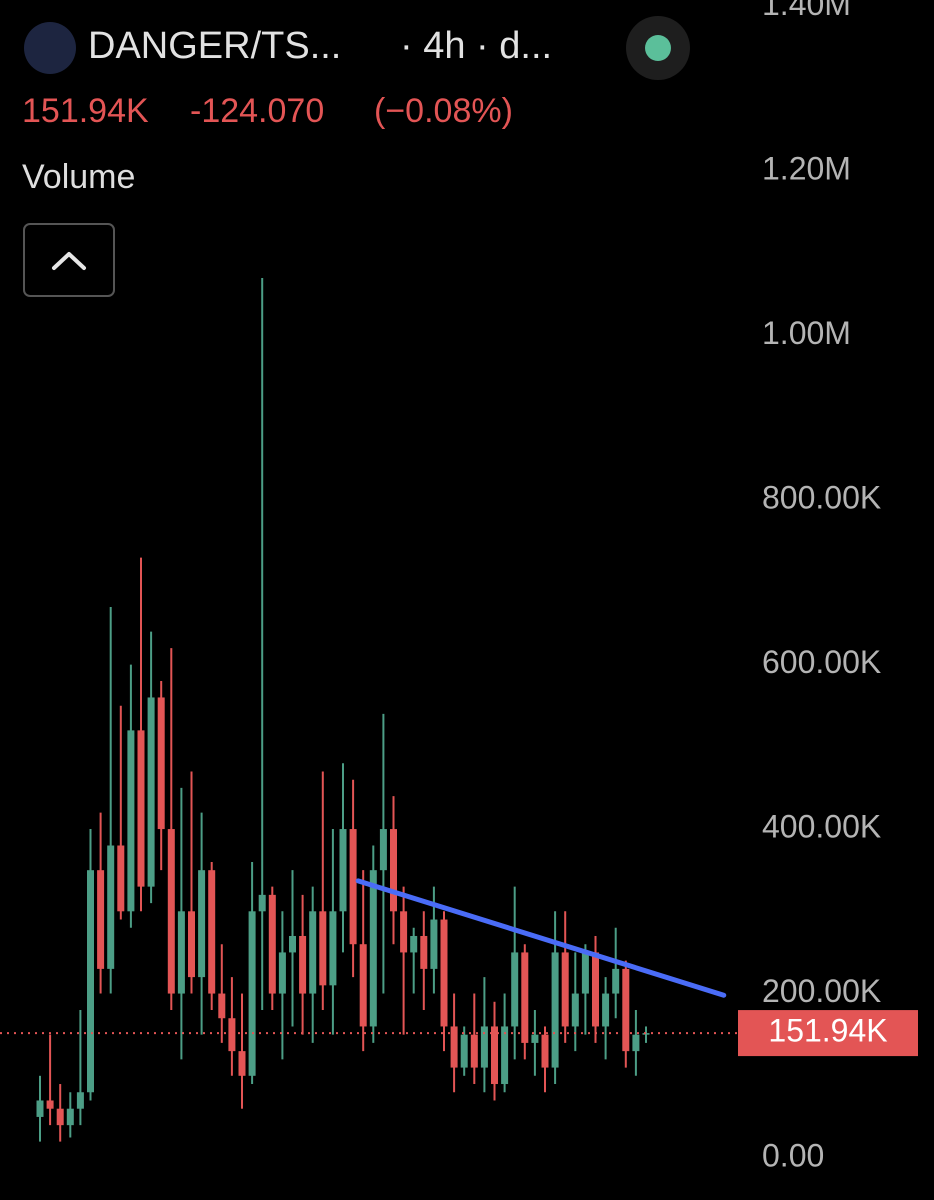 The image size is (934, 1200). I want to click on y-tick-label: 800.00K, so click(821, 498).